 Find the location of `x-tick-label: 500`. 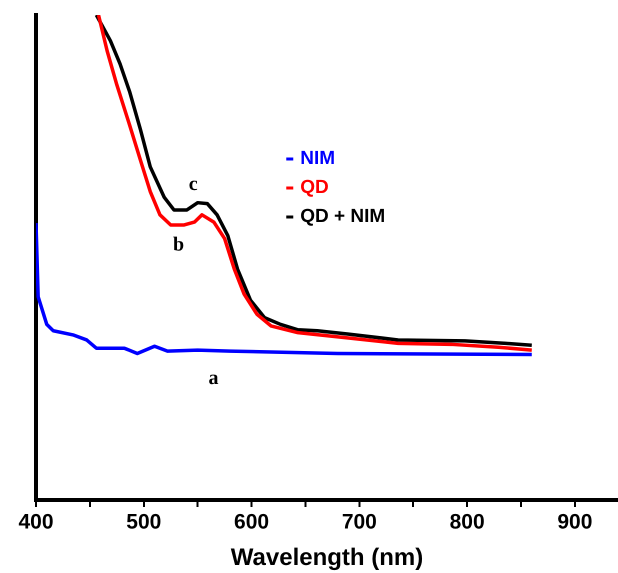

x-tick-label: 500 is located at coordinates (144, 522).